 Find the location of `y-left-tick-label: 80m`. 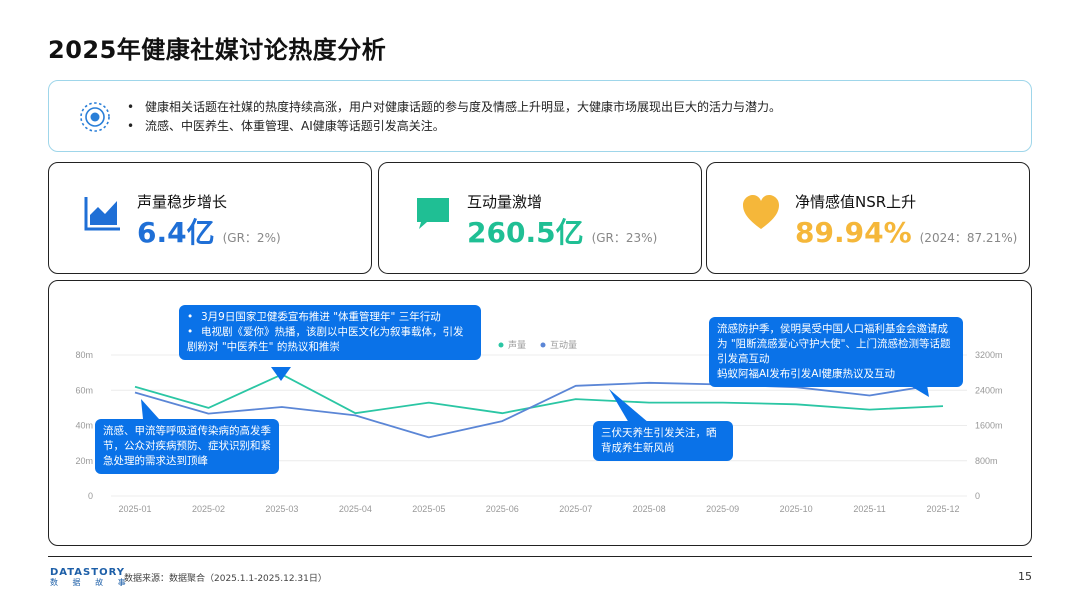

y-left-tick-label: 80m is located at coordinates (84, 355).